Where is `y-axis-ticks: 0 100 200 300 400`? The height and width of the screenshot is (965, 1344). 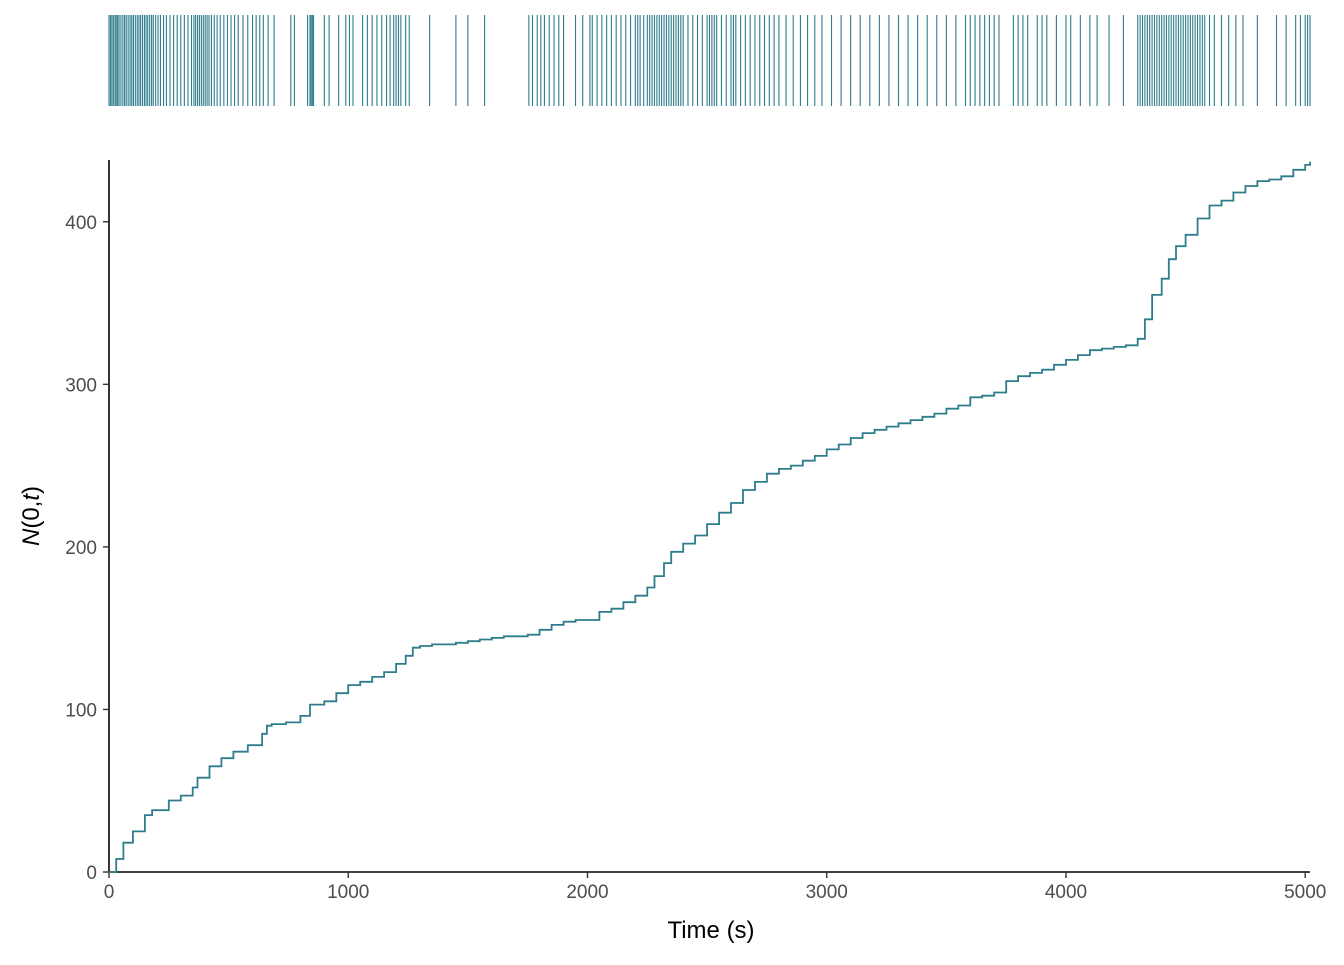
y-axis-ticks: 0 100 200 300 400 is located at coordinates (87, 548).